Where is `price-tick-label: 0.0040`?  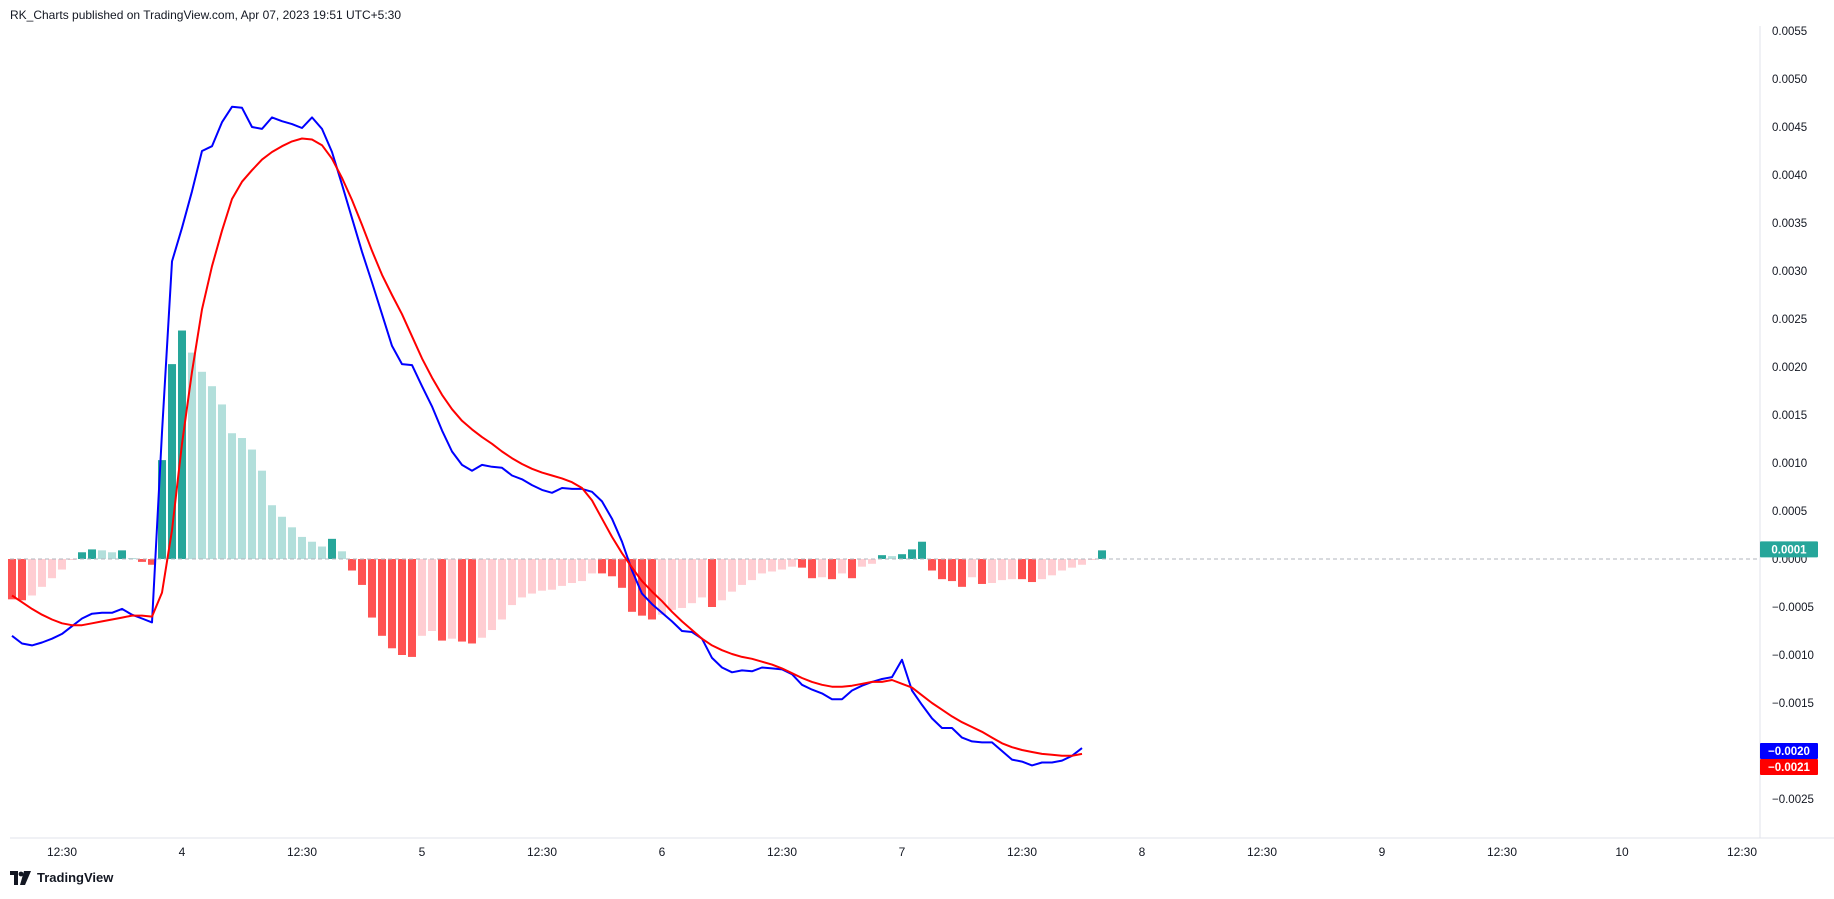 price-tick-label: 0.0040 is located at coordinates (1789, 176).